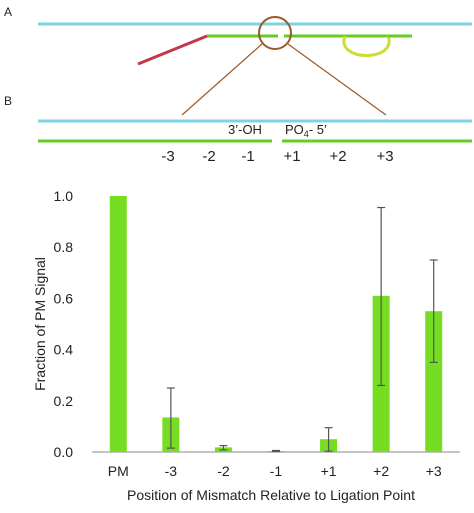 The image size is (474, 513). I want to click on position-label: +2, so click(337, 156).